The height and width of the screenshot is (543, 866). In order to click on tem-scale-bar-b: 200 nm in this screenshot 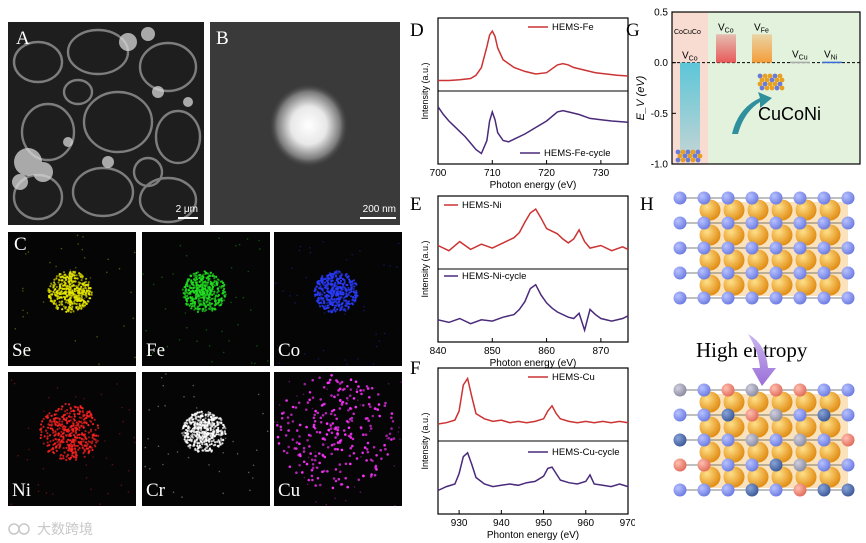, I will do `click(379, 209)`.